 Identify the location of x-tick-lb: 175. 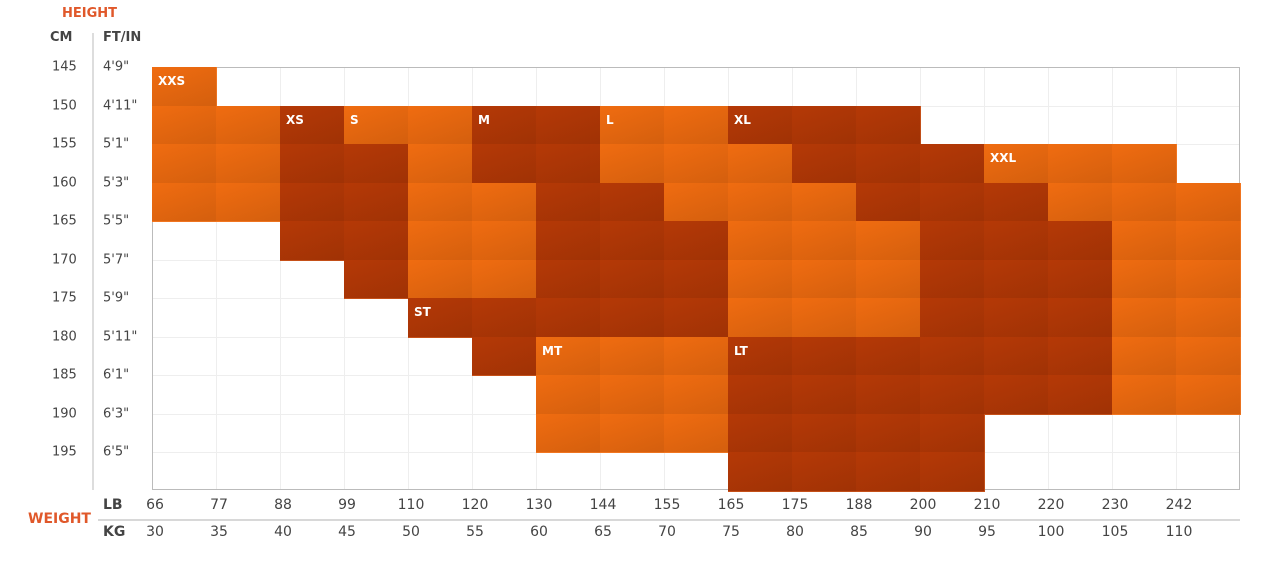
(795, 505).